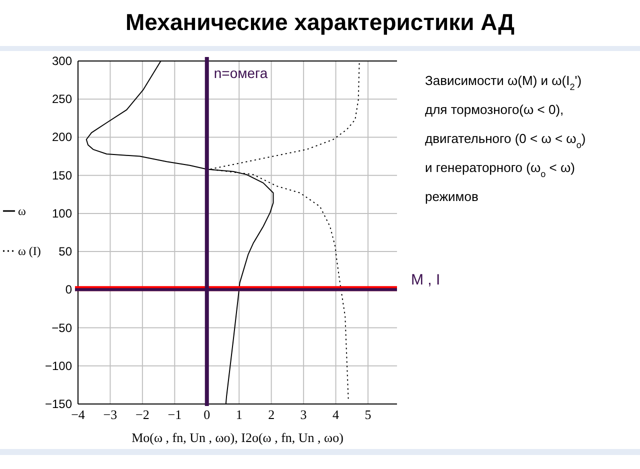 This screenshot has height=469, width=640. I want to click on y-tick-label: 300, so click(62, 61).